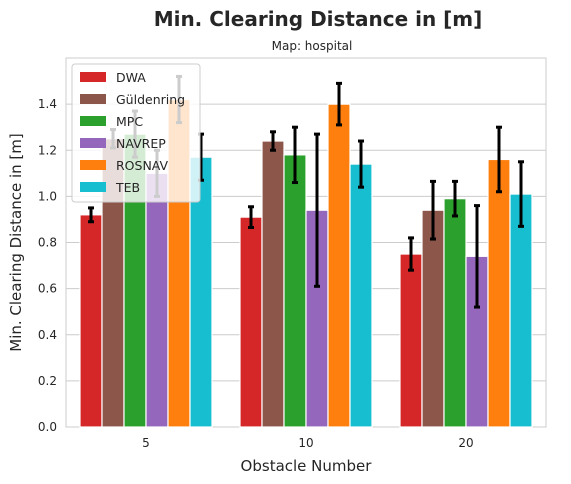  Describe the element at coordinates (16, 242) in the screenshot. I see `y-axis-label: Min. Clearing Distance in [m]` at that location.